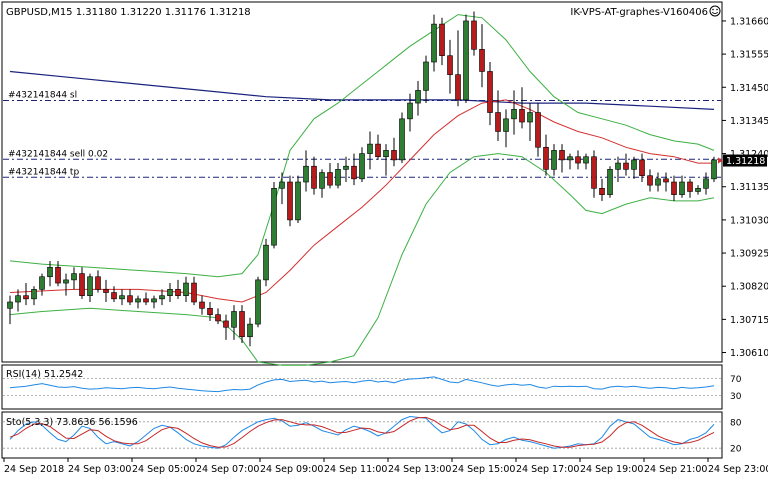  What do you see at coordinates (227, 469) in the screenshot?
I see `time-tick-label: 24 Sep 07:00` at bounding box center [227, 469].